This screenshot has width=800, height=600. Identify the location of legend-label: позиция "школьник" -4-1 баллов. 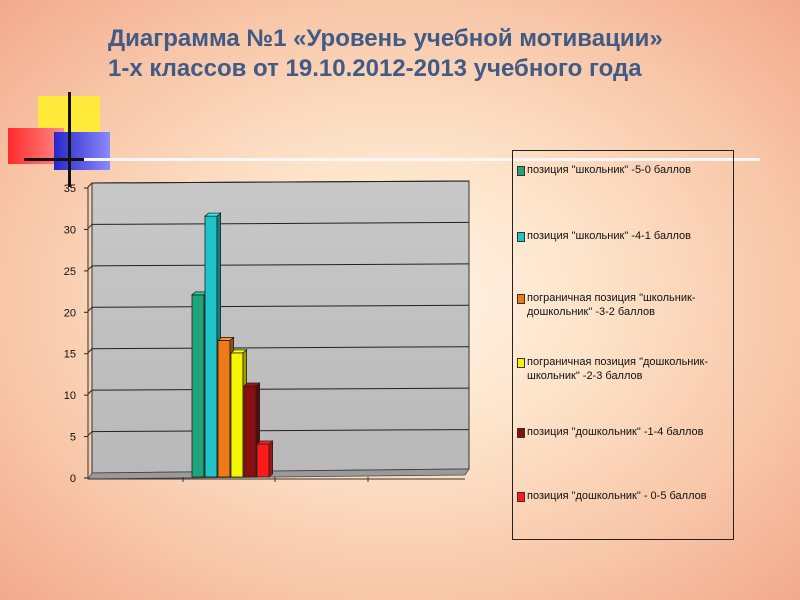
(609, 236).